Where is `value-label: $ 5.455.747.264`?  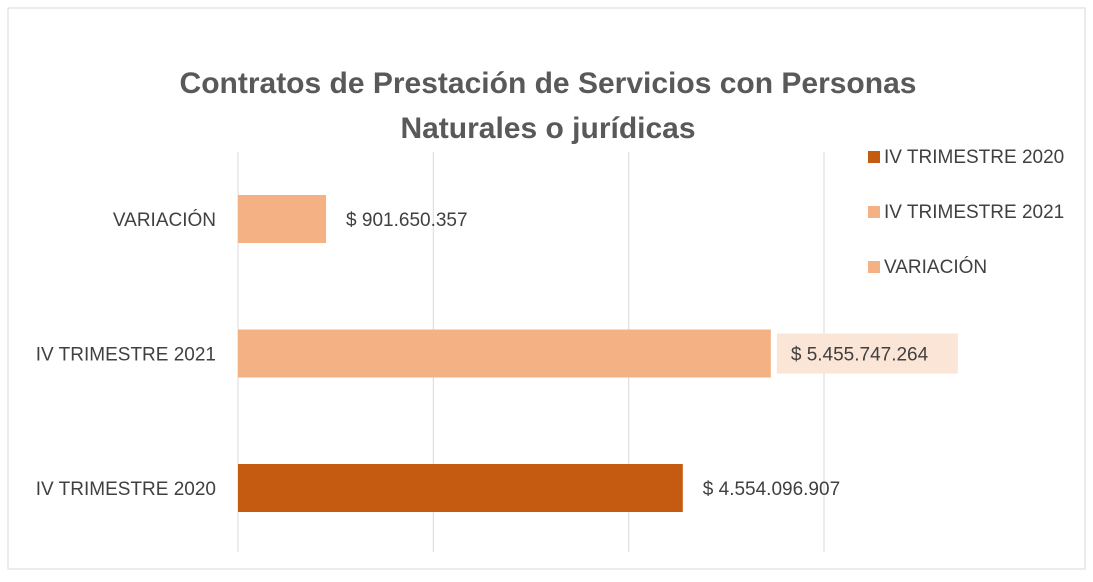 value-label: $ 5.455.747.264 is located at coordinates (860, 355).